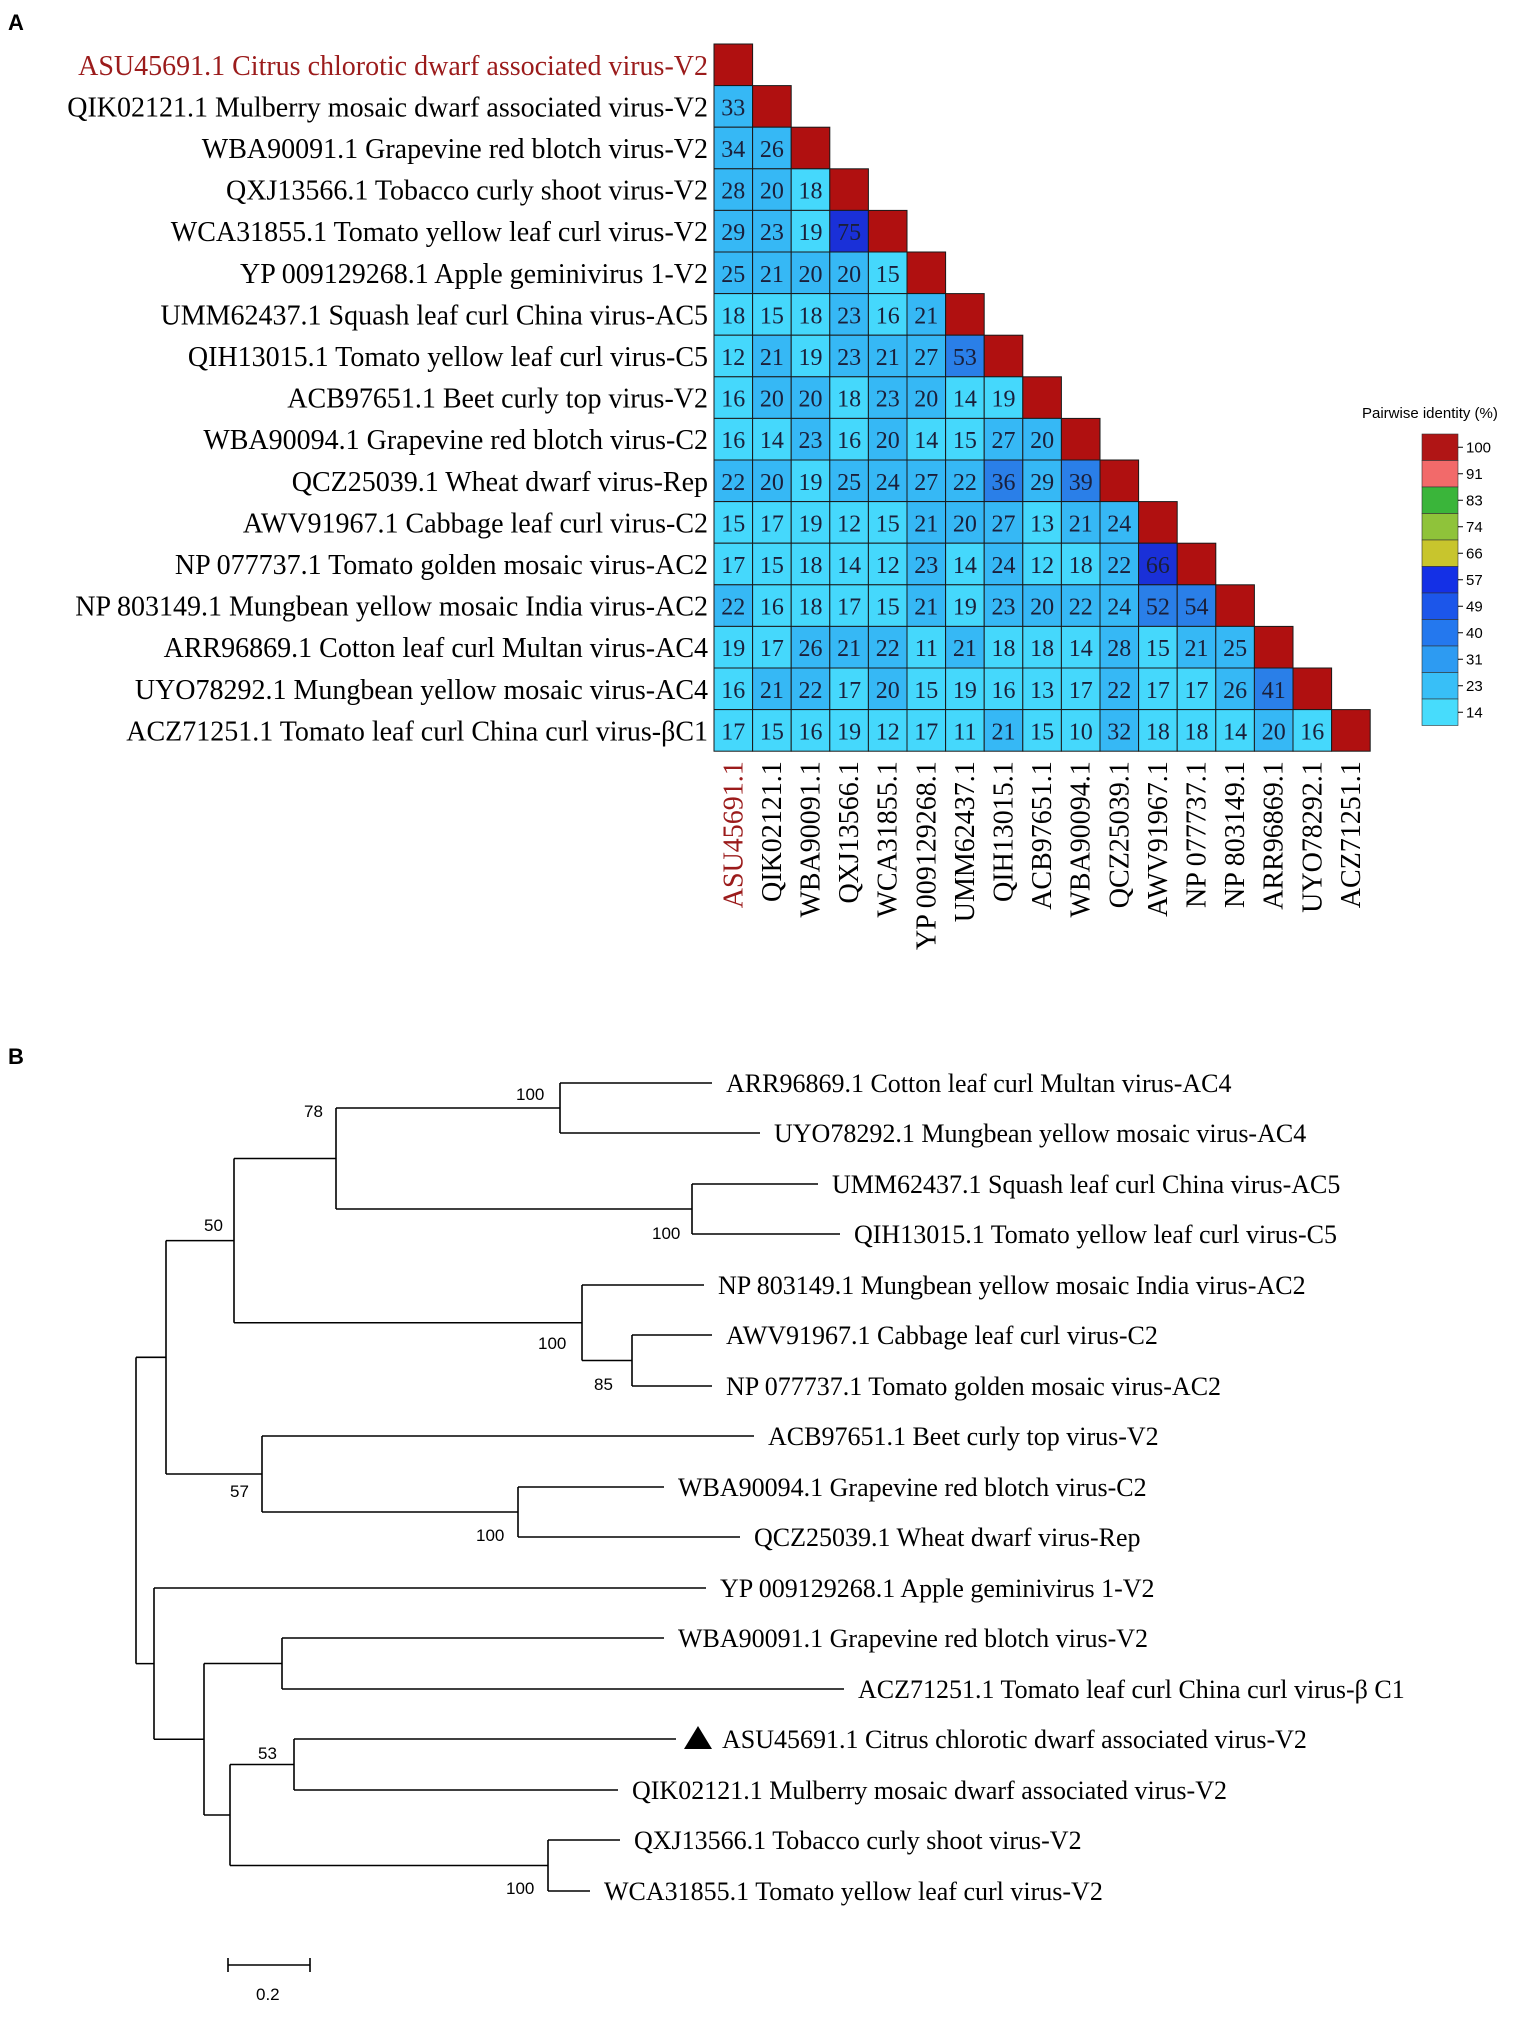  Describe the element at coordinates (926, 483) in the screenshot. I see `cell-value: 27` at that location.